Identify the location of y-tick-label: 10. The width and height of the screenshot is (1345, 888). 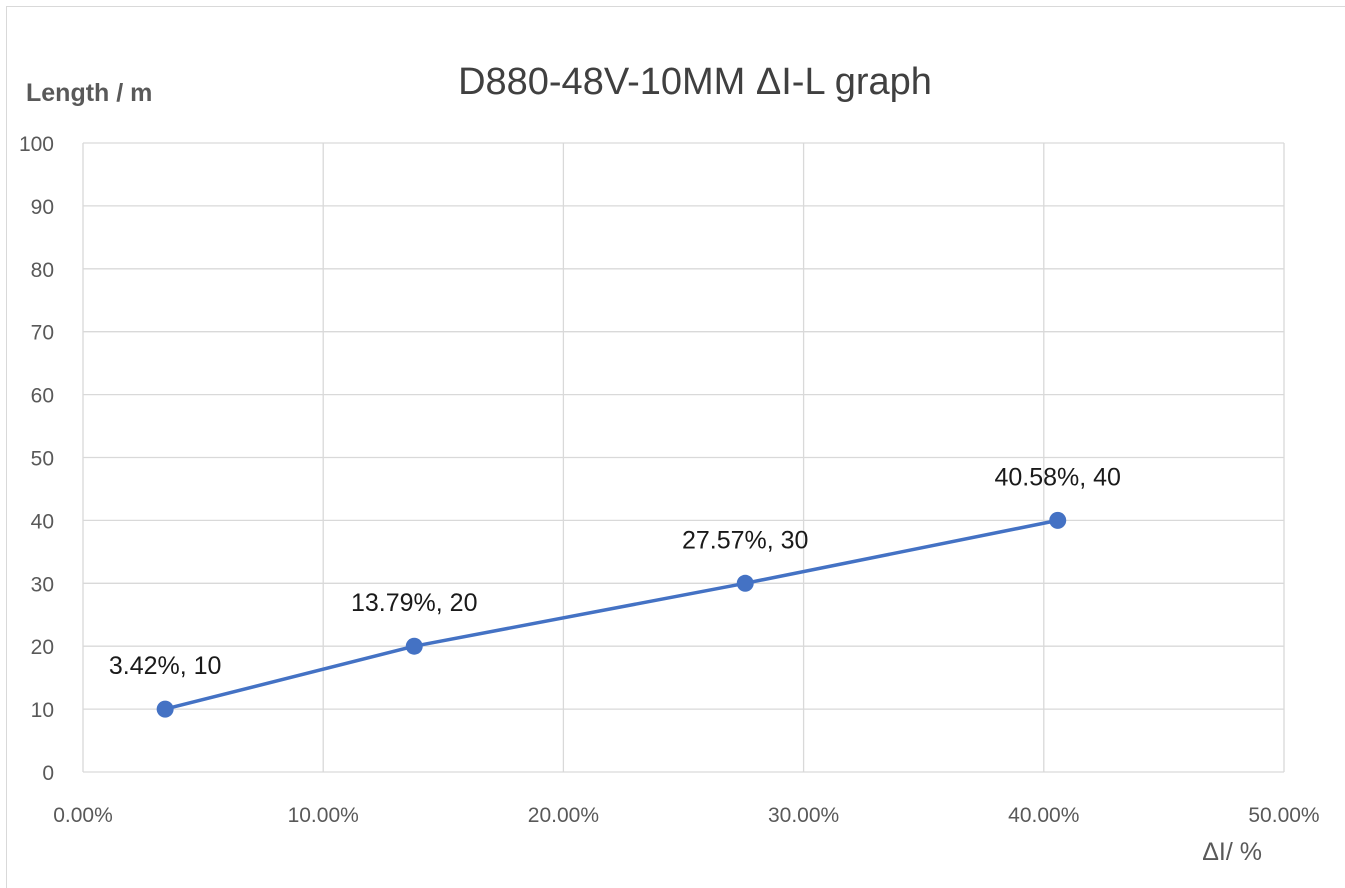
(42, 710).